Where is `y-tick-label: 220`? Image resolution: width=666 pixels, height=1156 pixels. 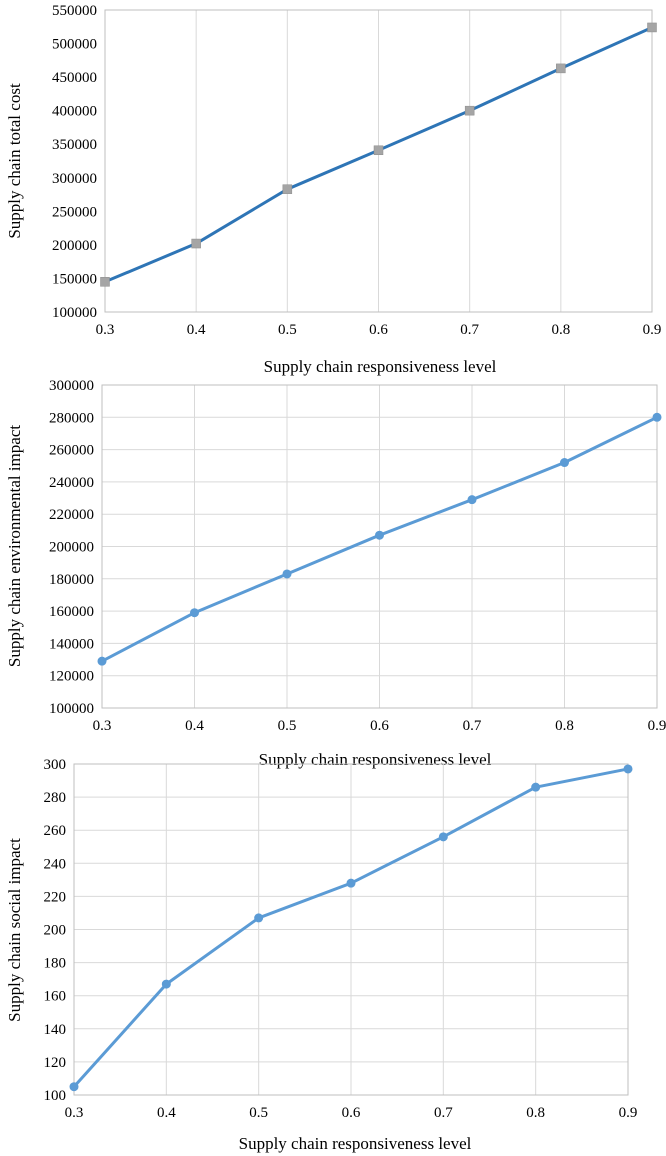 y-tick-label: 220 is located at coordinates (55, 897).